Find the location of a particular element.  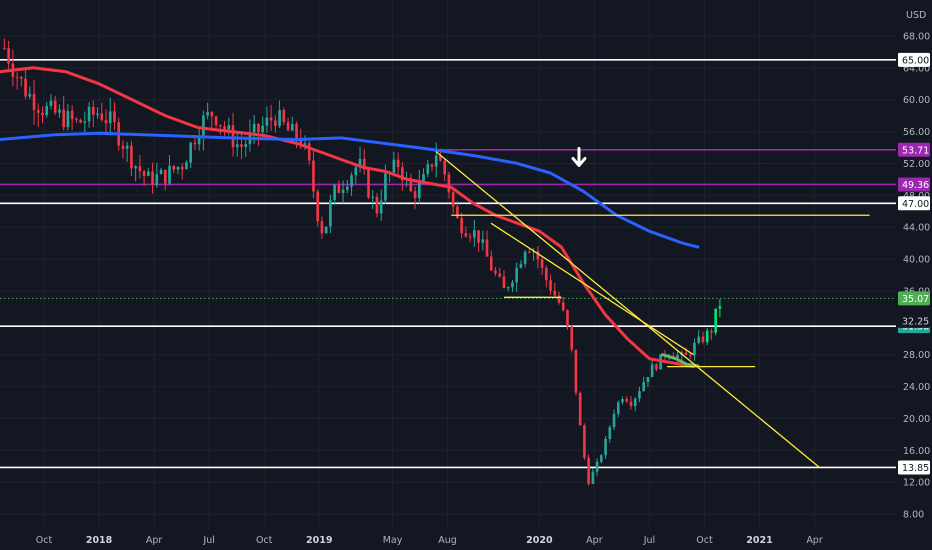

last-price-badge-label: 35.07 is located at coordinates (915, 299).